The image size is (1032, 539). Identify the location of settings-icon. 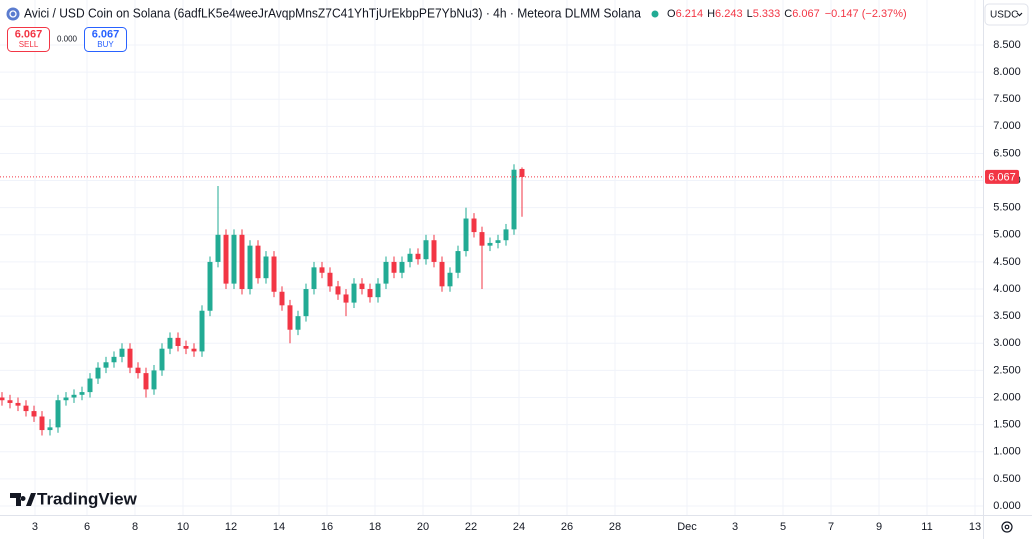
(1007, 527).